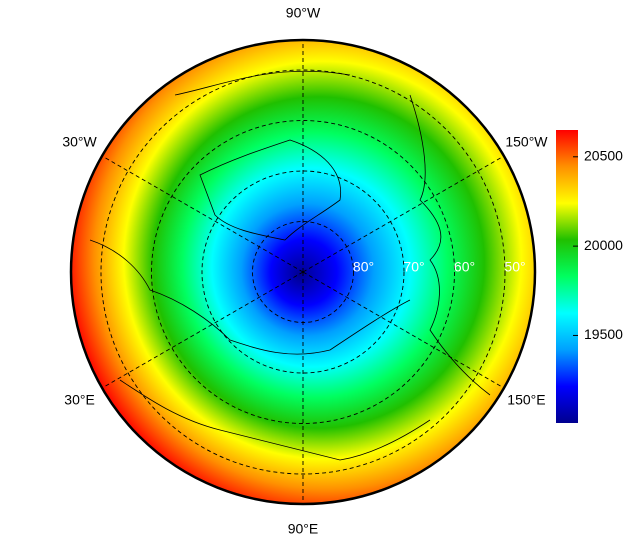  I want to click on lon-label: 90°E, so click(303, 529).